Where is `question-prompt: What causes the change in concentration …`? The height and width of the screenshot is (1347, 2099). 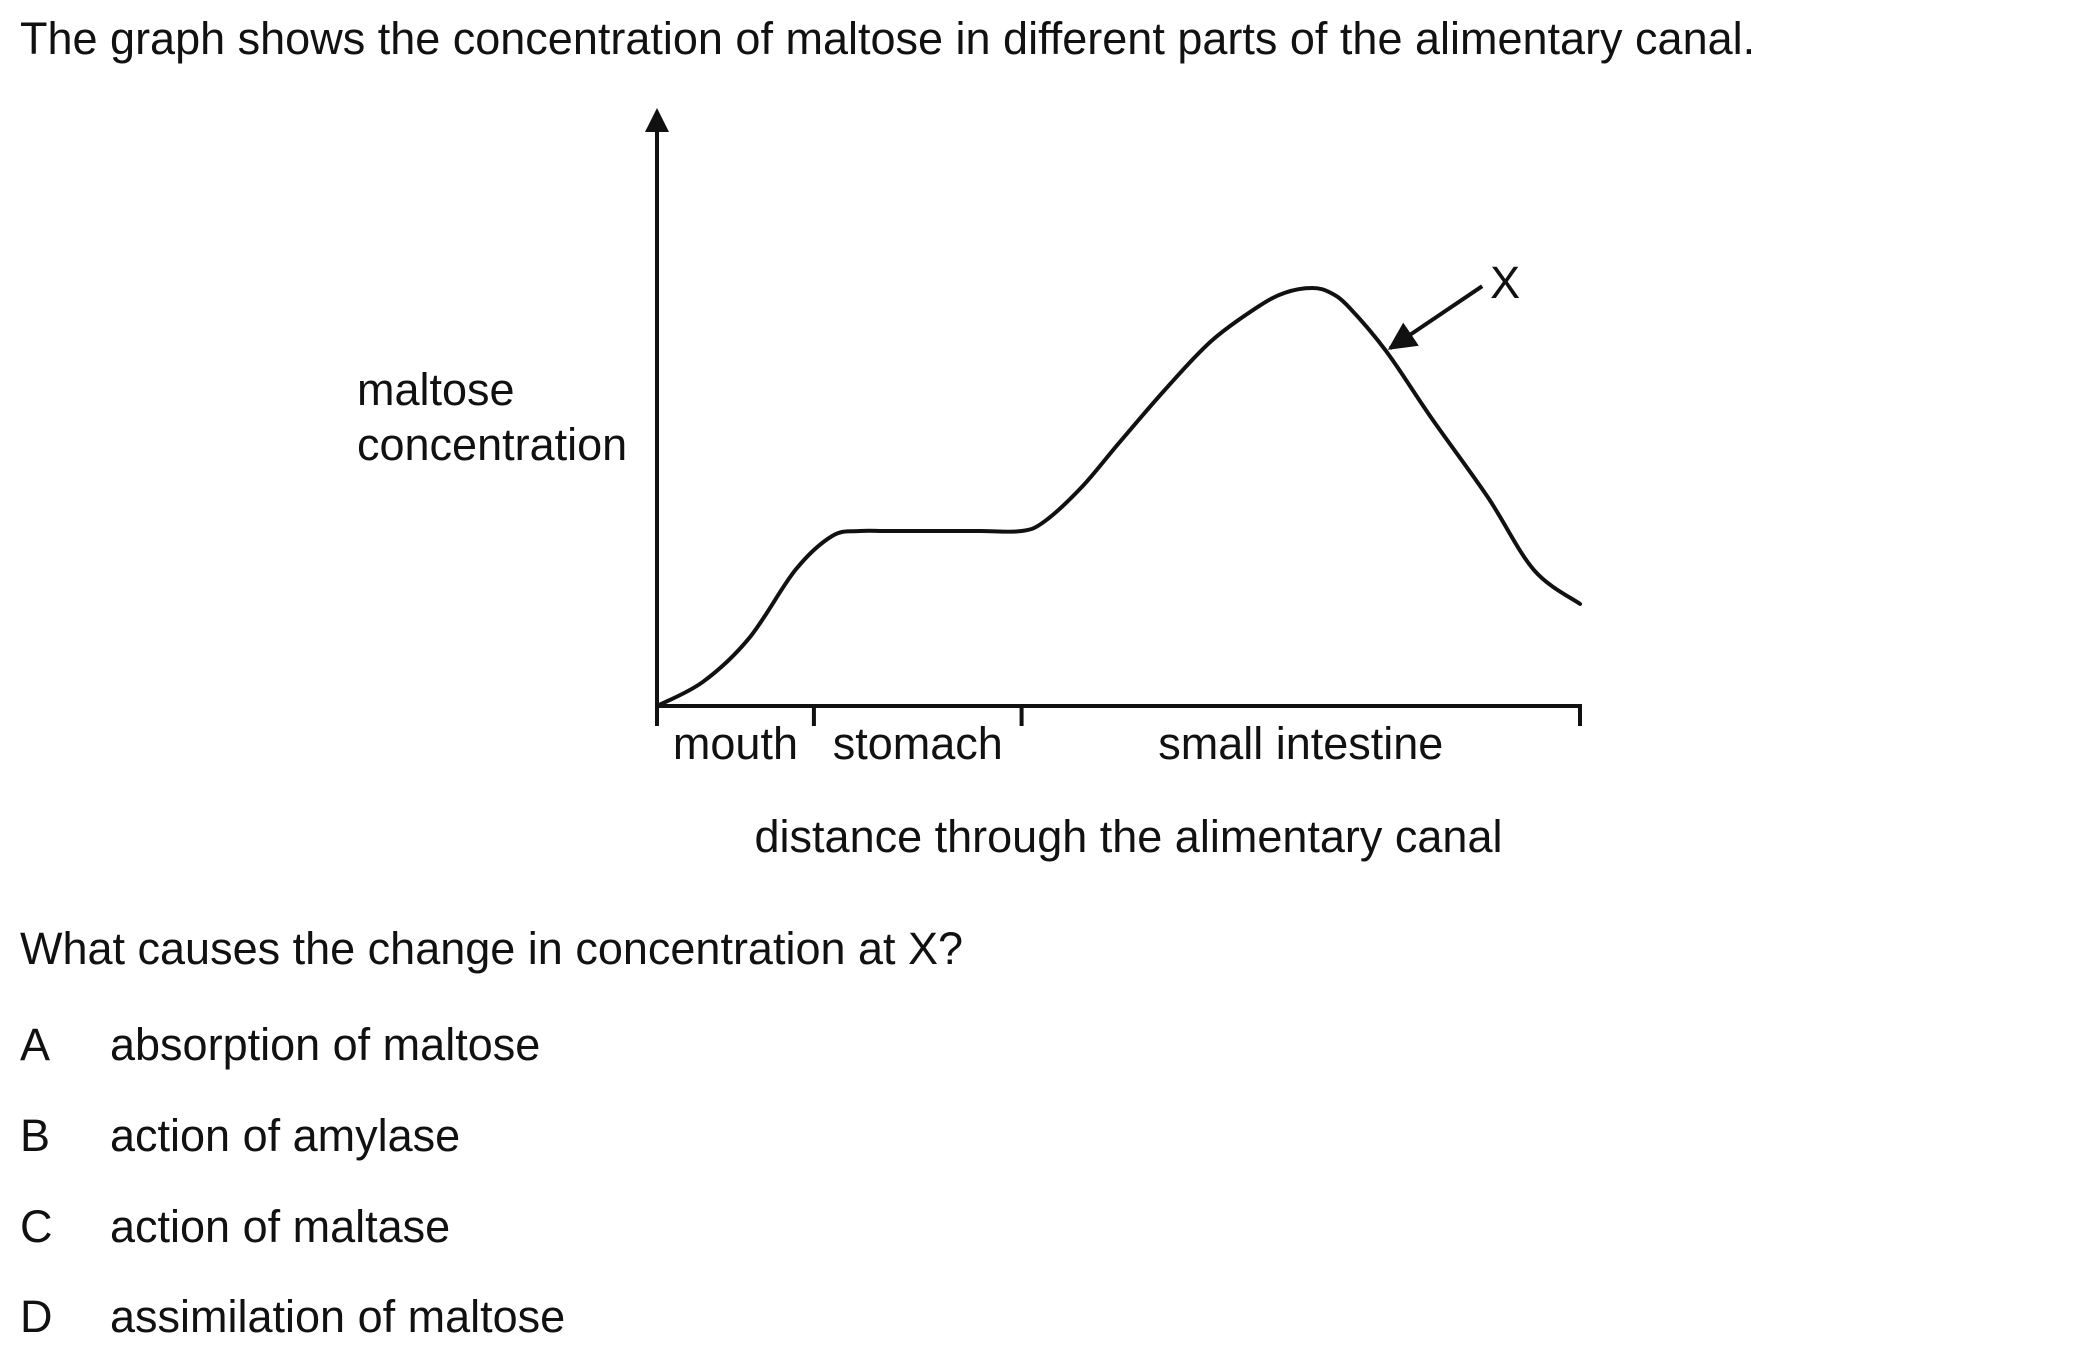
question-prompt: What causes the change in concentration … is located at coordinates (492, 948).